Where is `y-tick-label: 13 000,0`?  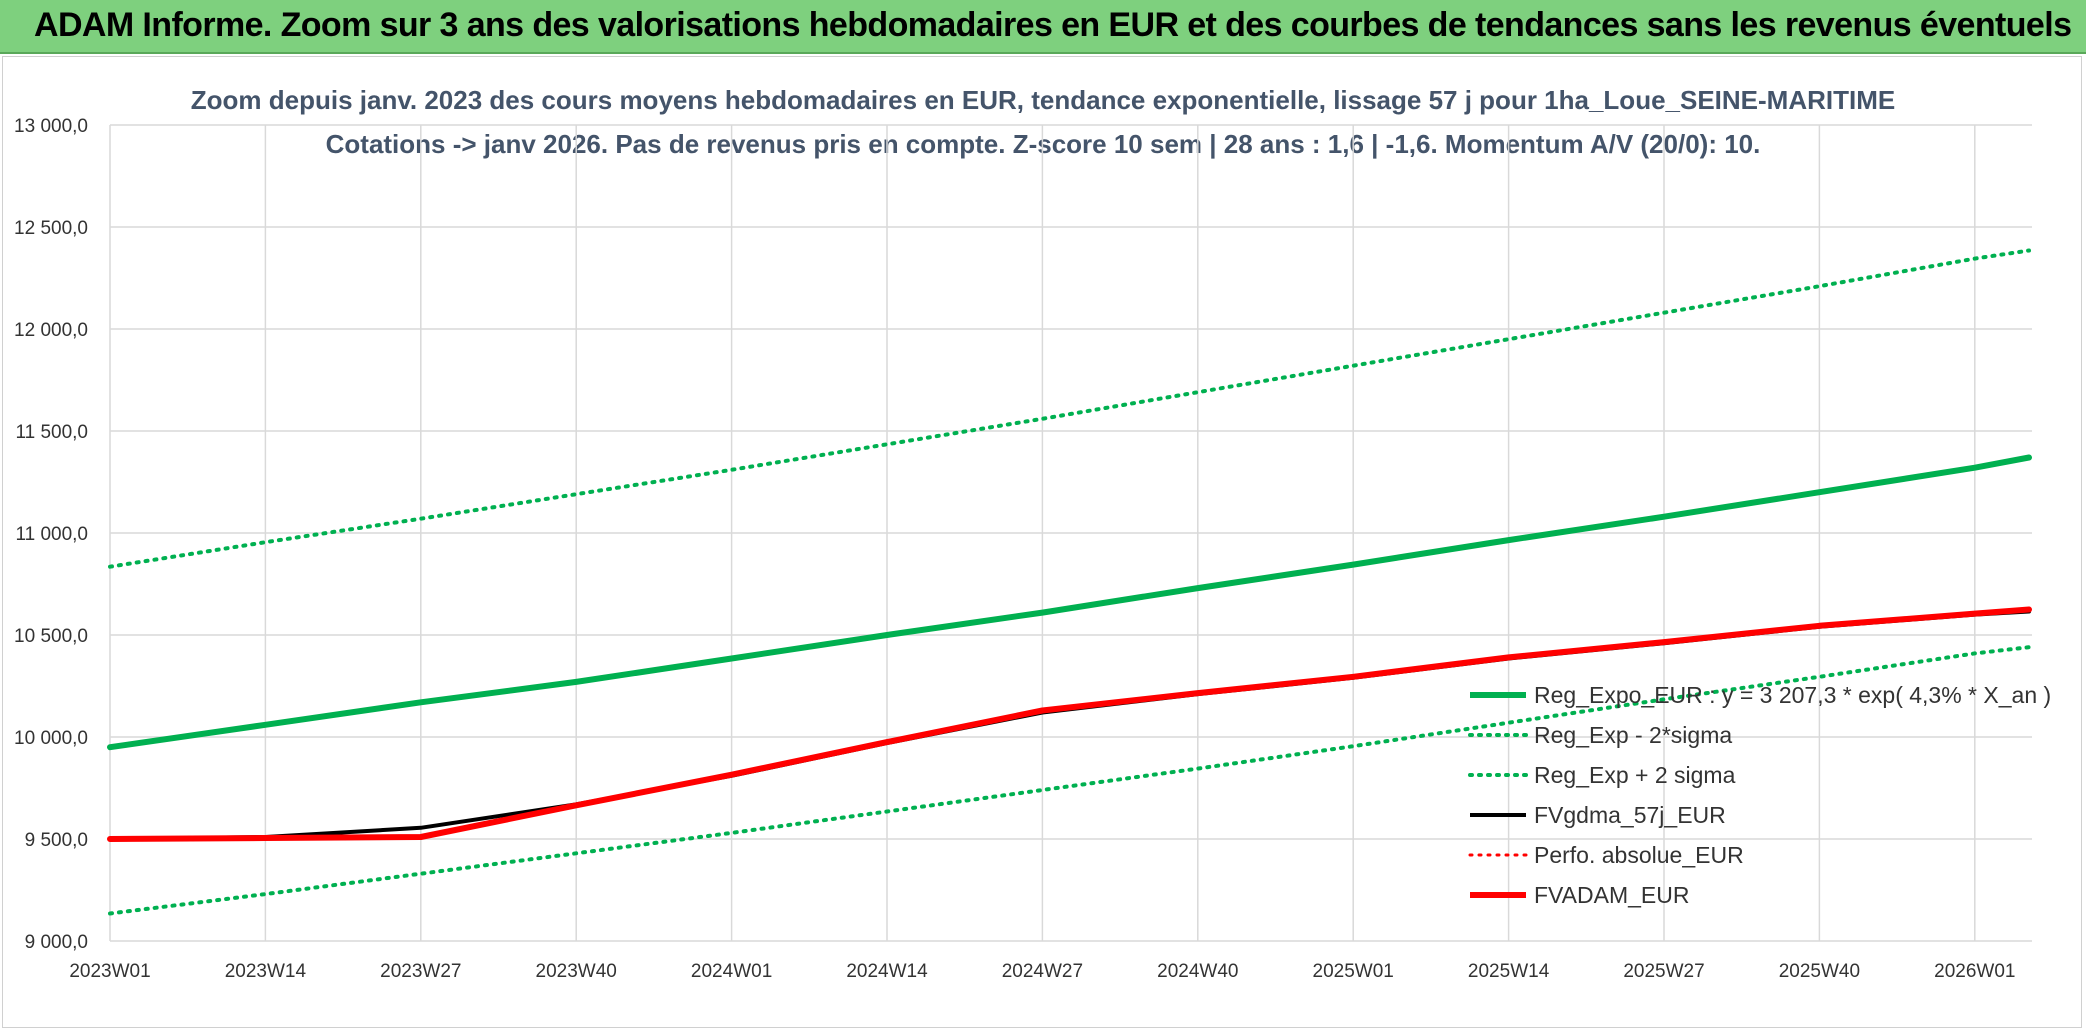 y-tick-label: 13 000,0 is located at coordinates (51, 126).